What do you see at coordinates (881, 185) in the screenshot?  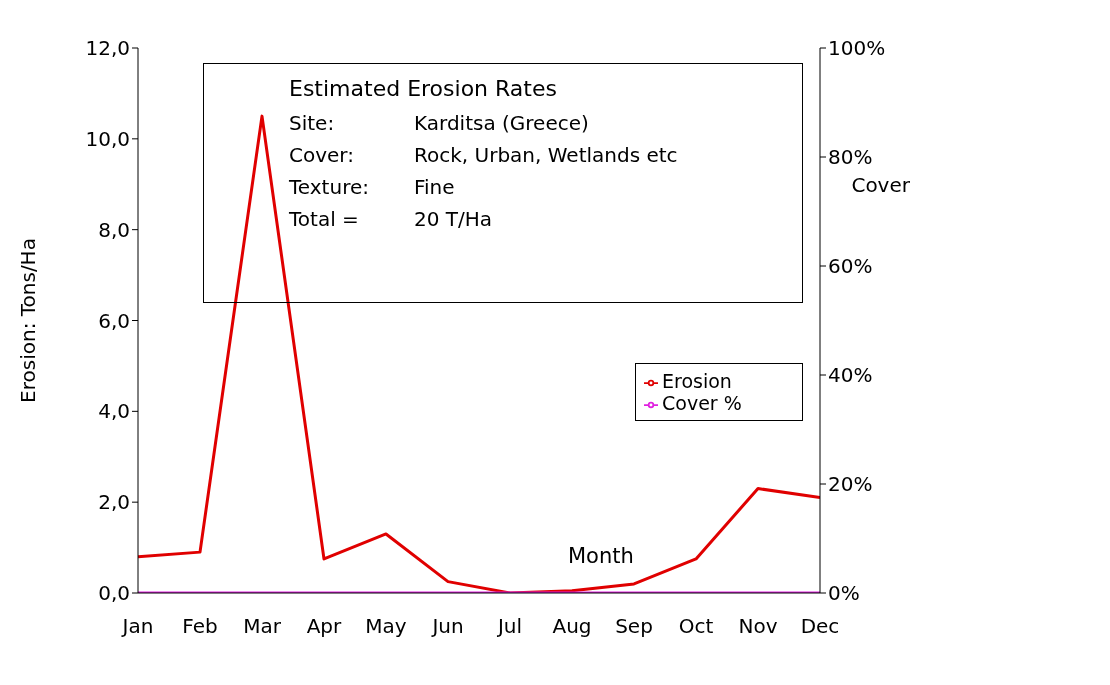 I see `y2-axis-title: Cover` at bounding box center [881, 185].